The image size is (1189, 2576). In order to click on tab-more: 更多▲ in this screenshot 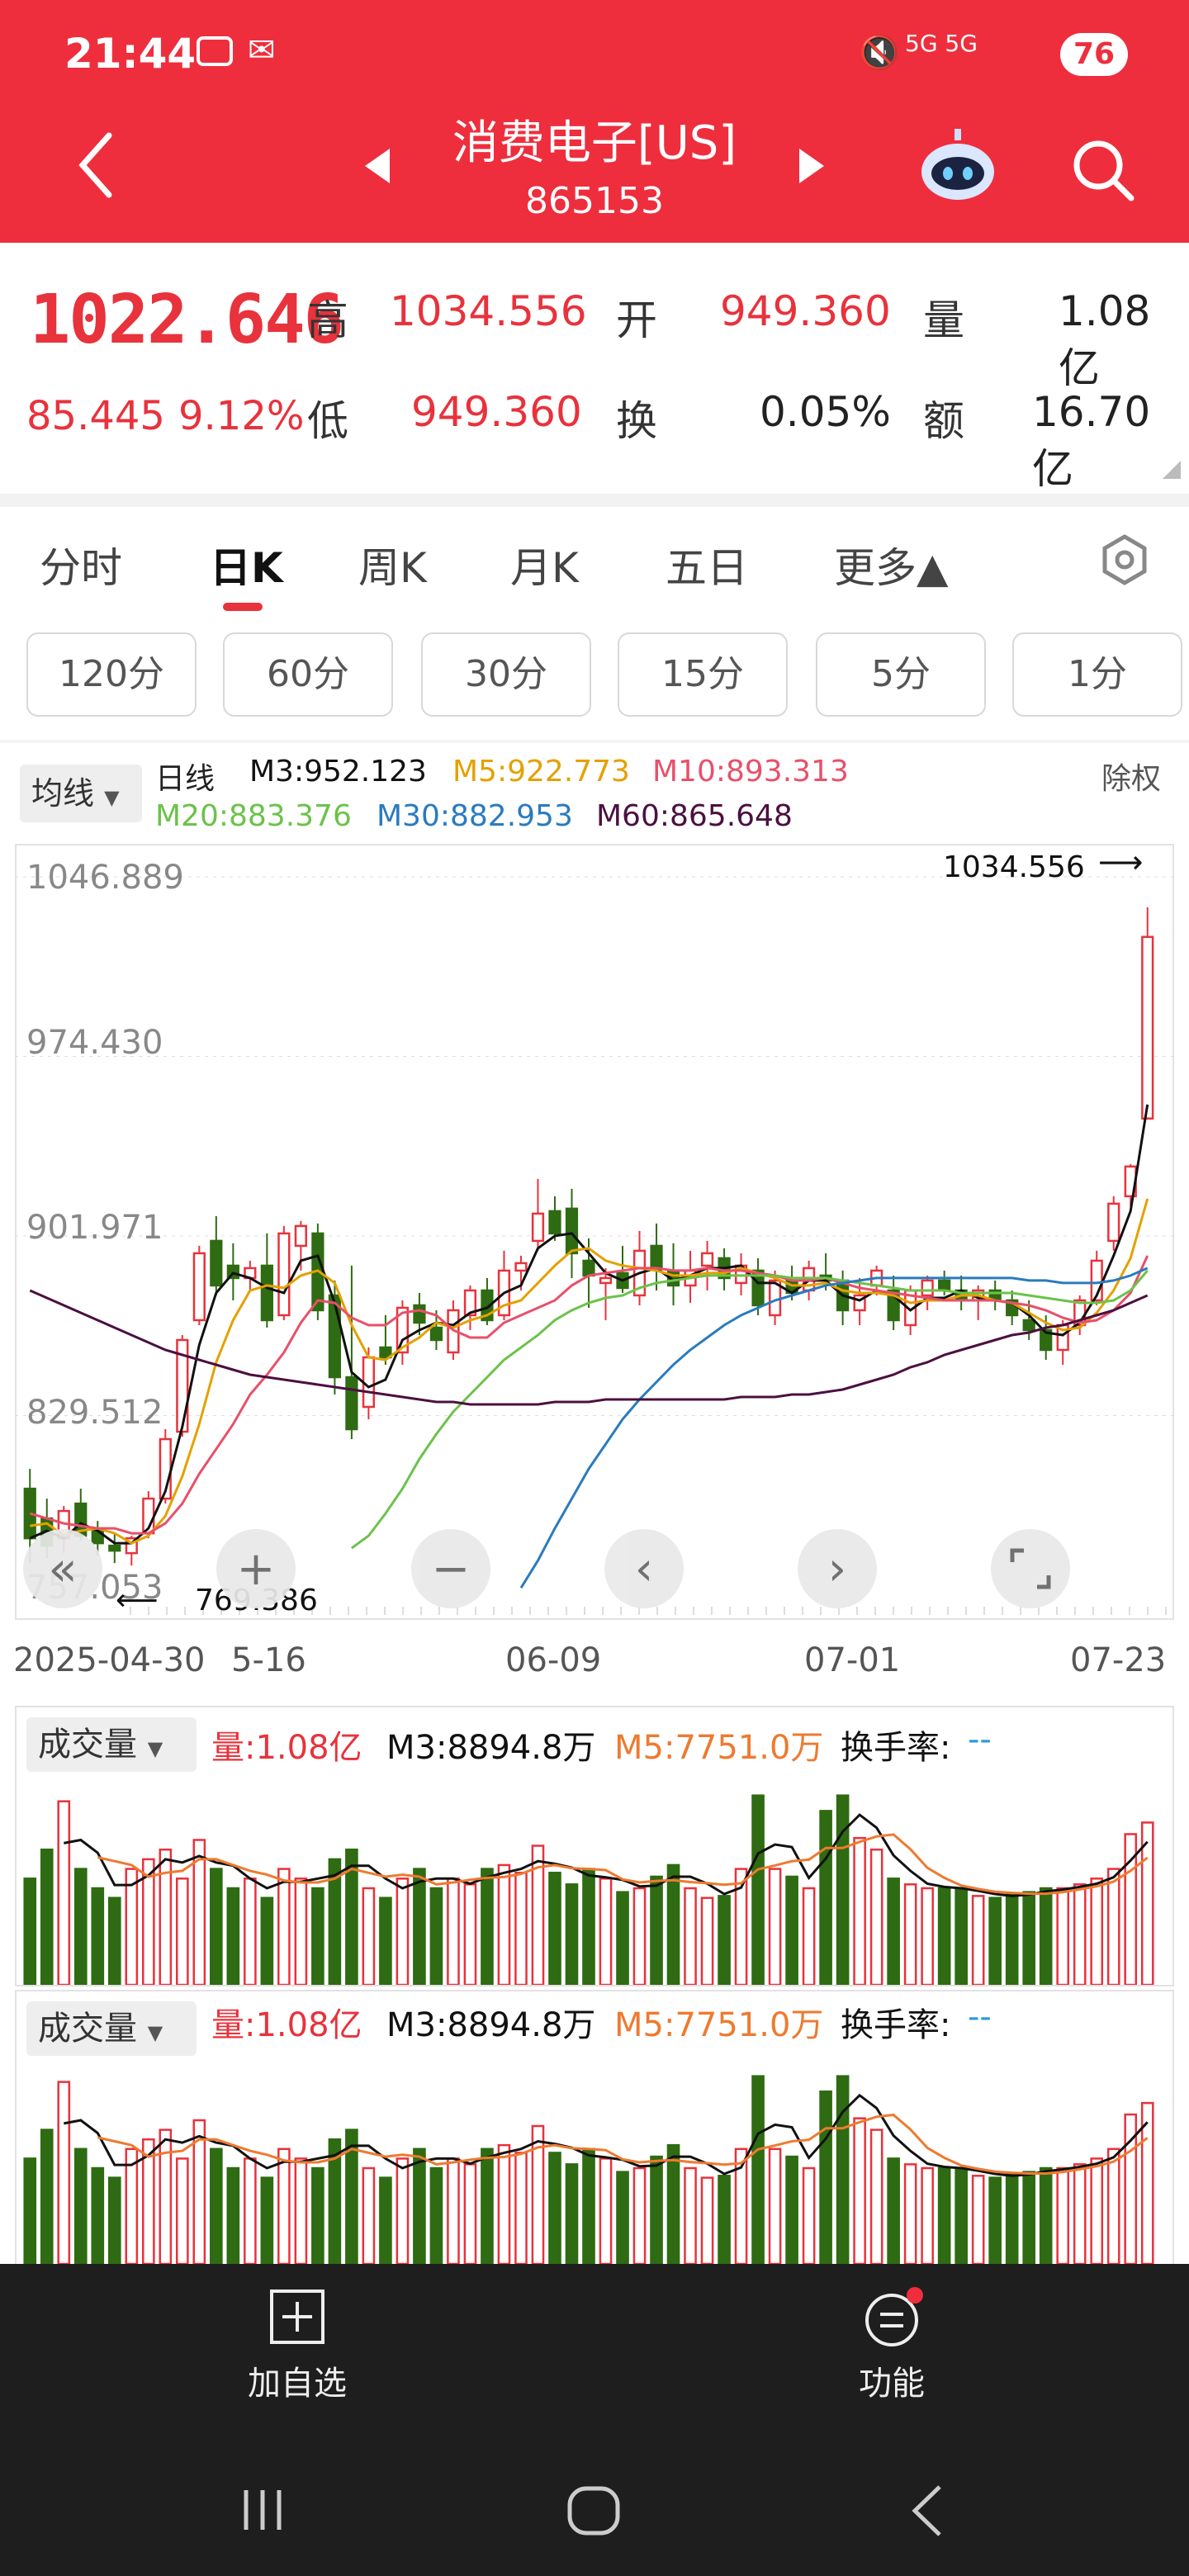, I will do `click(891, 568)`.